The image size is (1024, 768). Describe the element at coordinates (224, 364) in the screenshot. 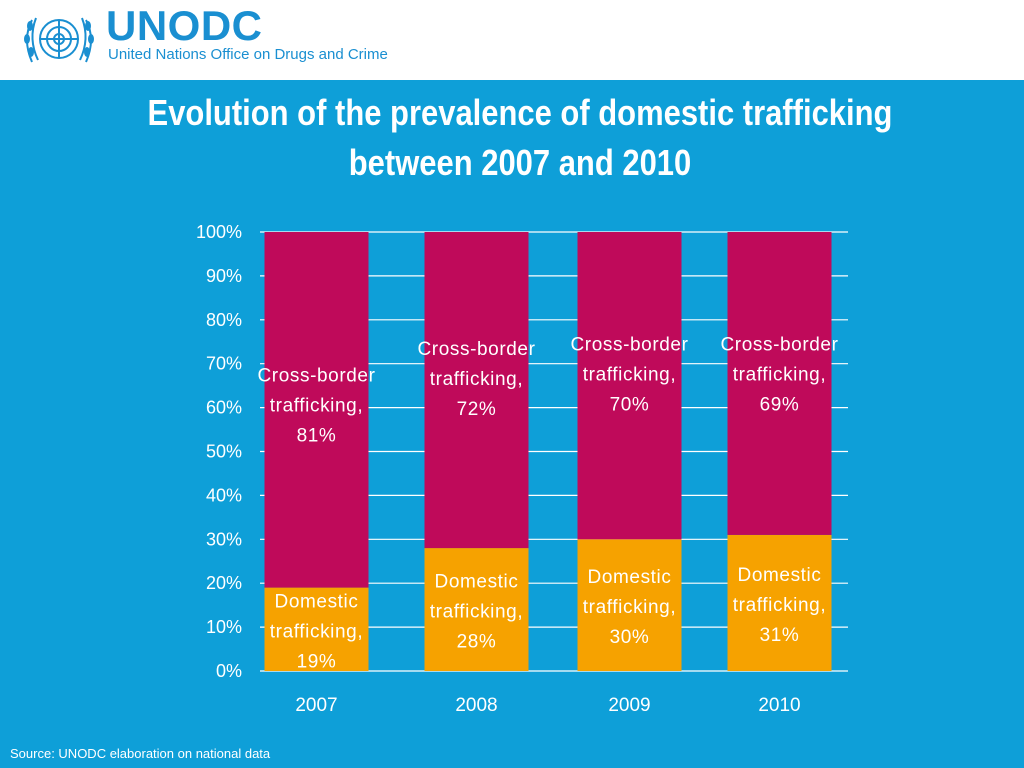

I see `y-tick-label: 70%` at that location.